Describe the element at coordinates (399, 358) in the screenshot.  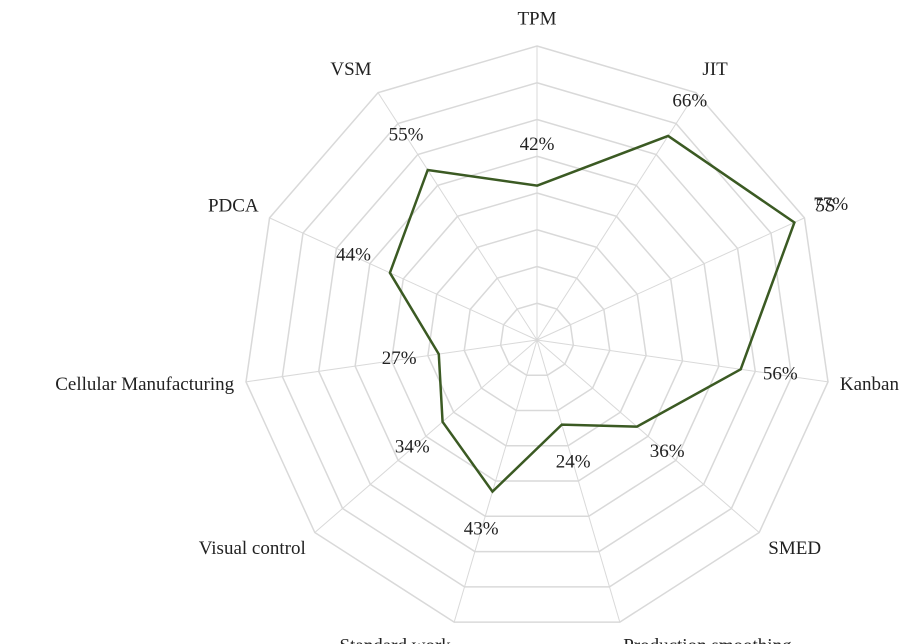
I see `value-label: 27%` at that location.